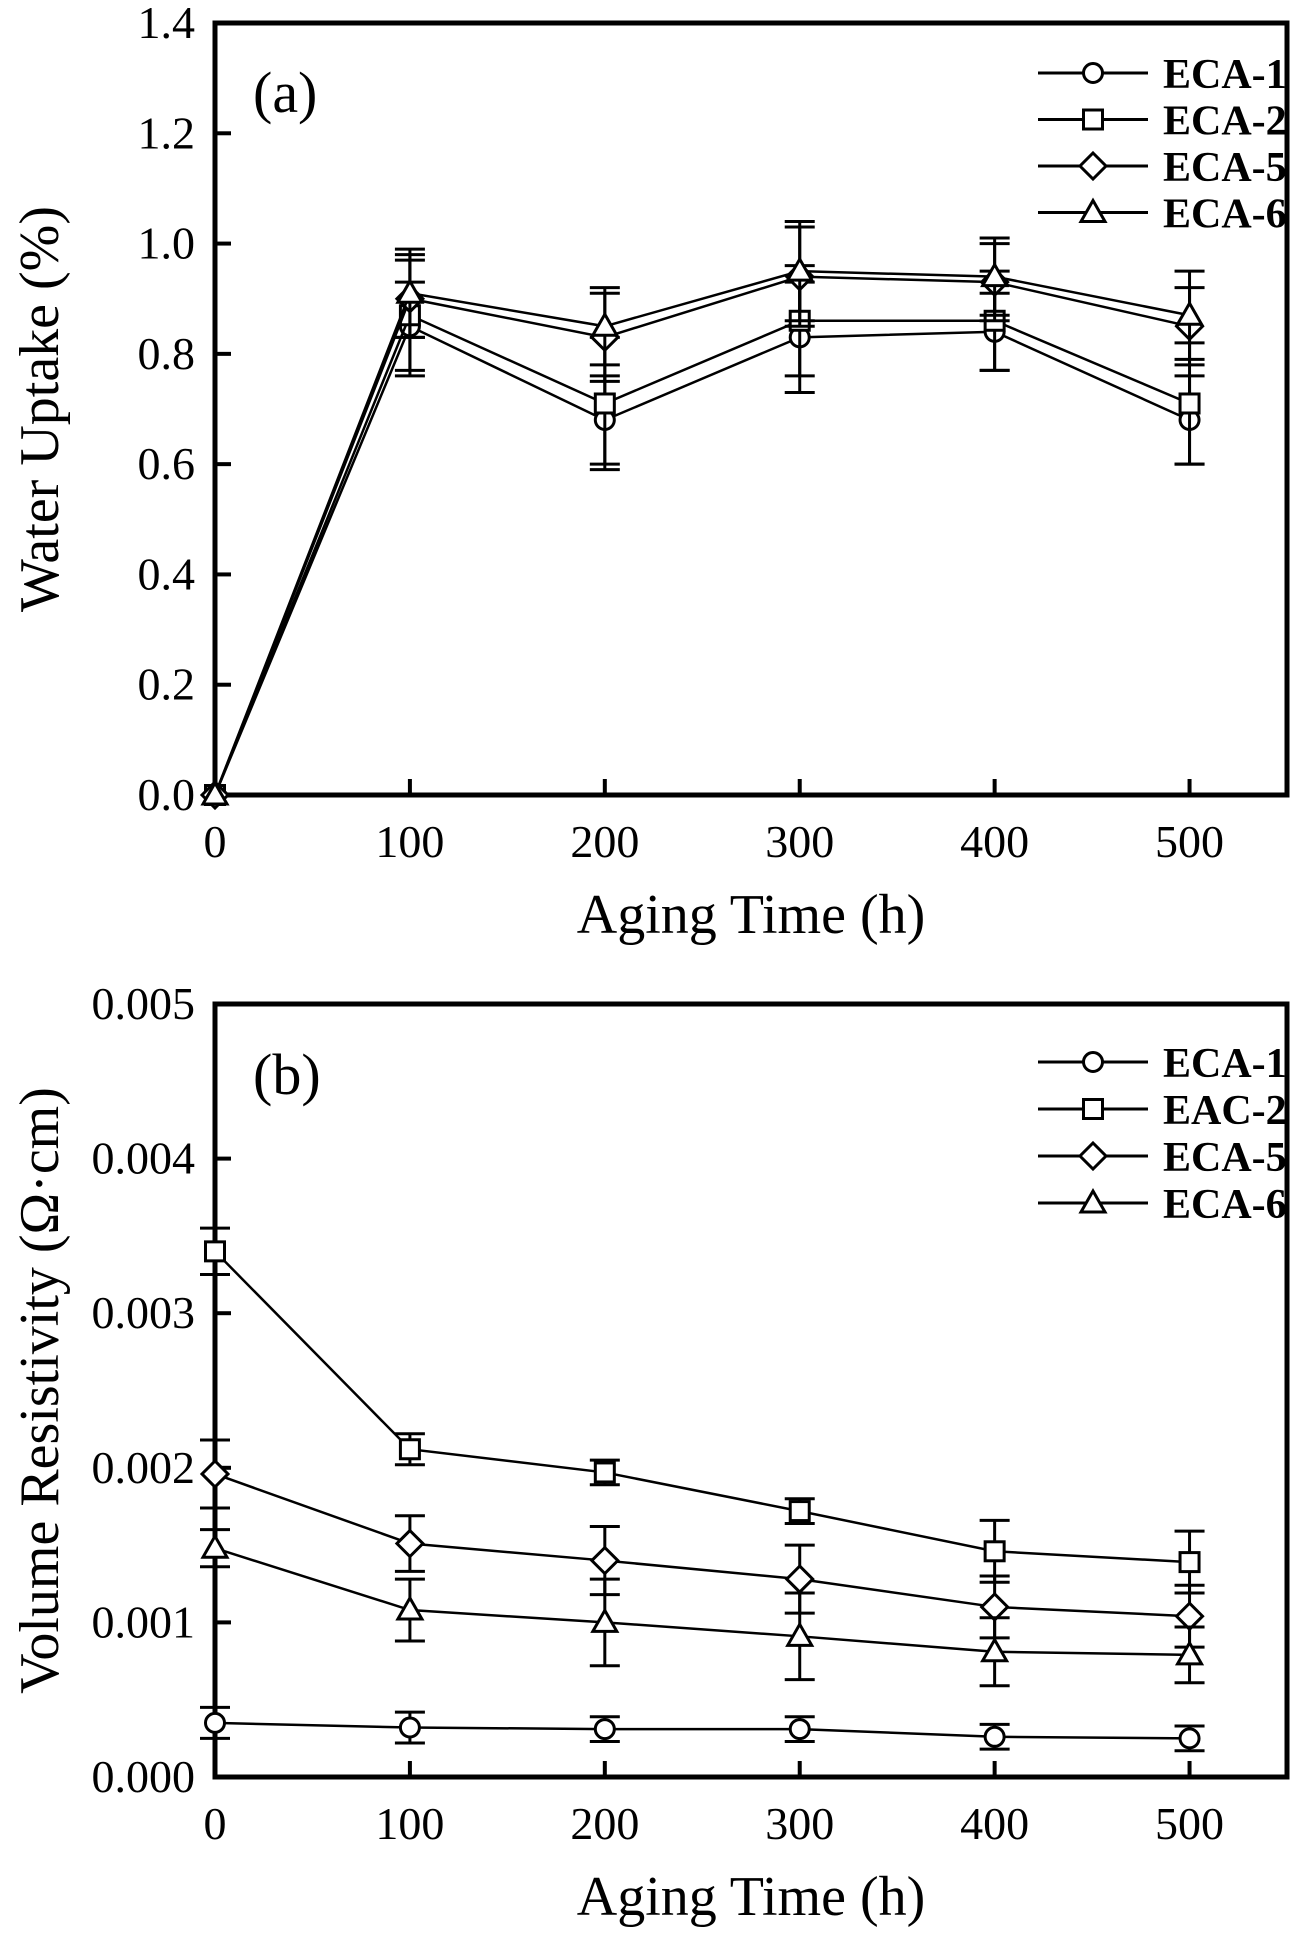 The width and height of the screenshot is (1296, 1933). What do you see at coordinates (167, 243) in the screenshot?
I see `y-tick-label: 1.0` at bounding box center [167, 243].